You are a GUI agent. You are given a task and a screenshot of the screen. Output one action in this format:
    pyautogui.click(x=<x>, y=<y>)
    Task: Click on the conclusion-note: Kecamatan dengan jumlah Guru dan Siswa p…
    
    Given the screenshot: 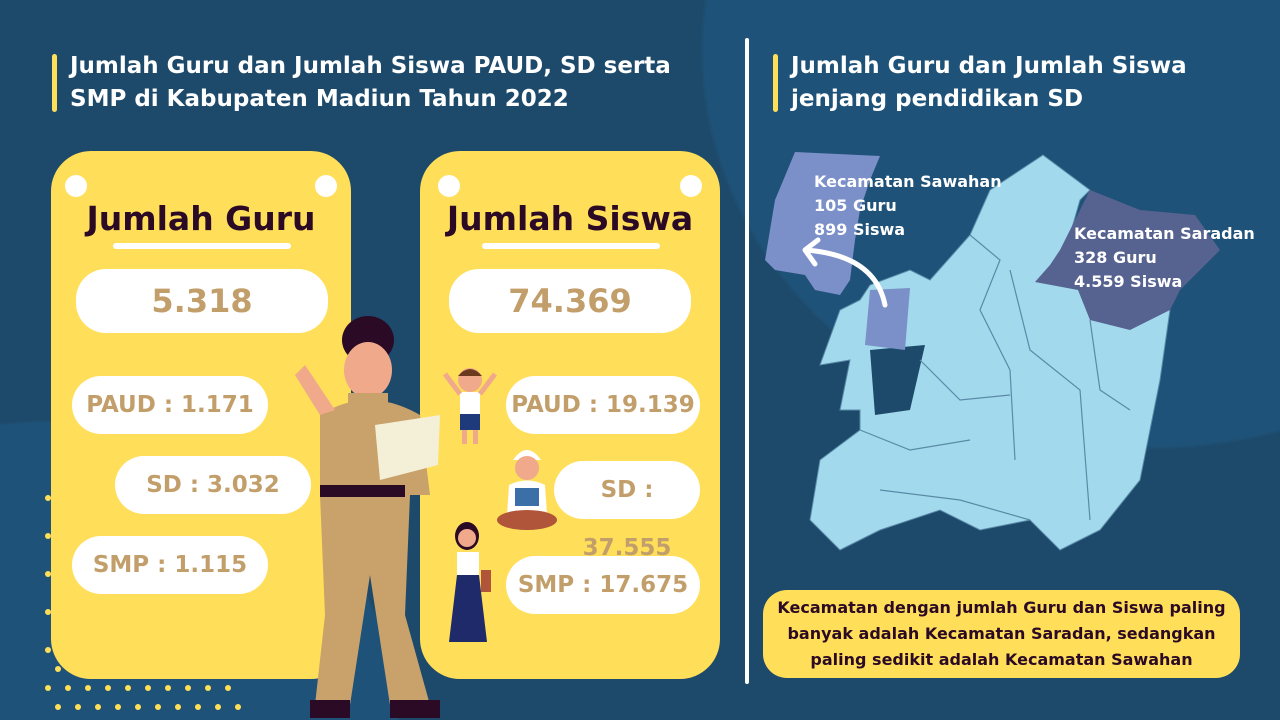 What is the action you would take?
    pyautogui.click(x=1001, y=634)
    